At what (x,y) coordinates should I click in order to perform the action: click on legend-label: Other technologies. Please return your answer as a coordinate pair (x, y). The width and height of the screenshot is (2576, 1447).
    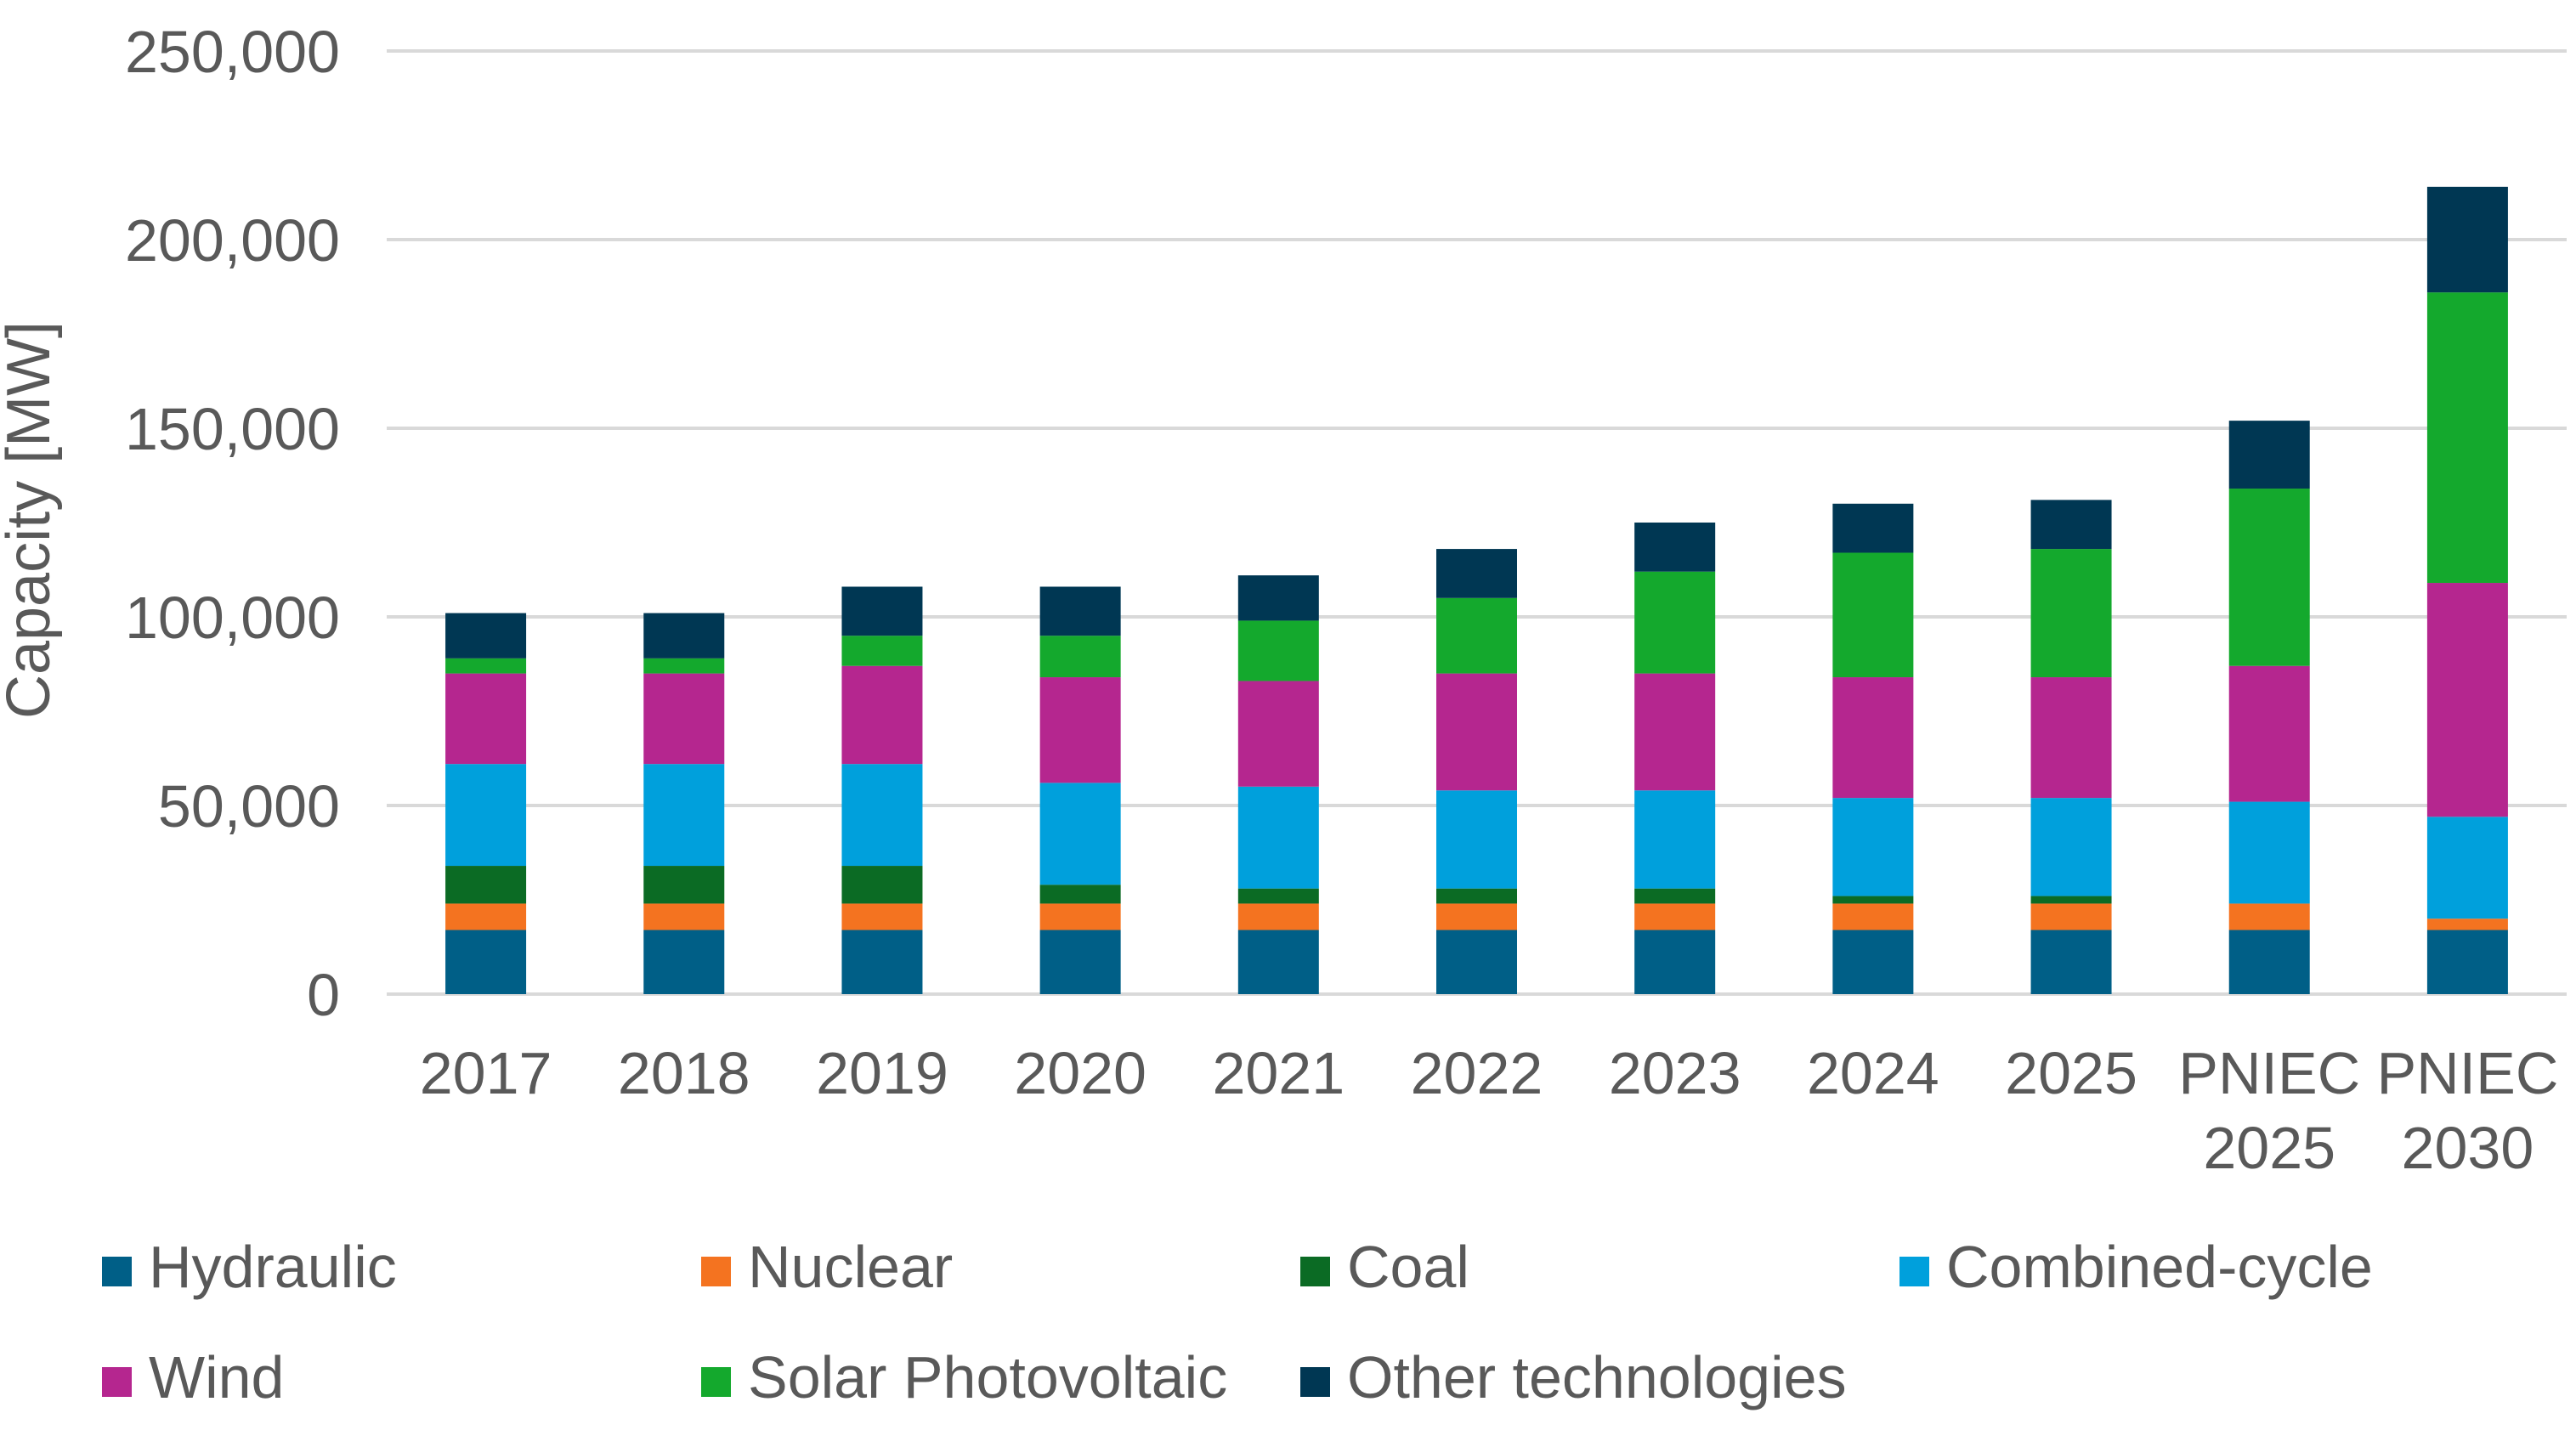
    Looking at the image, I should click on (1597, 1377).